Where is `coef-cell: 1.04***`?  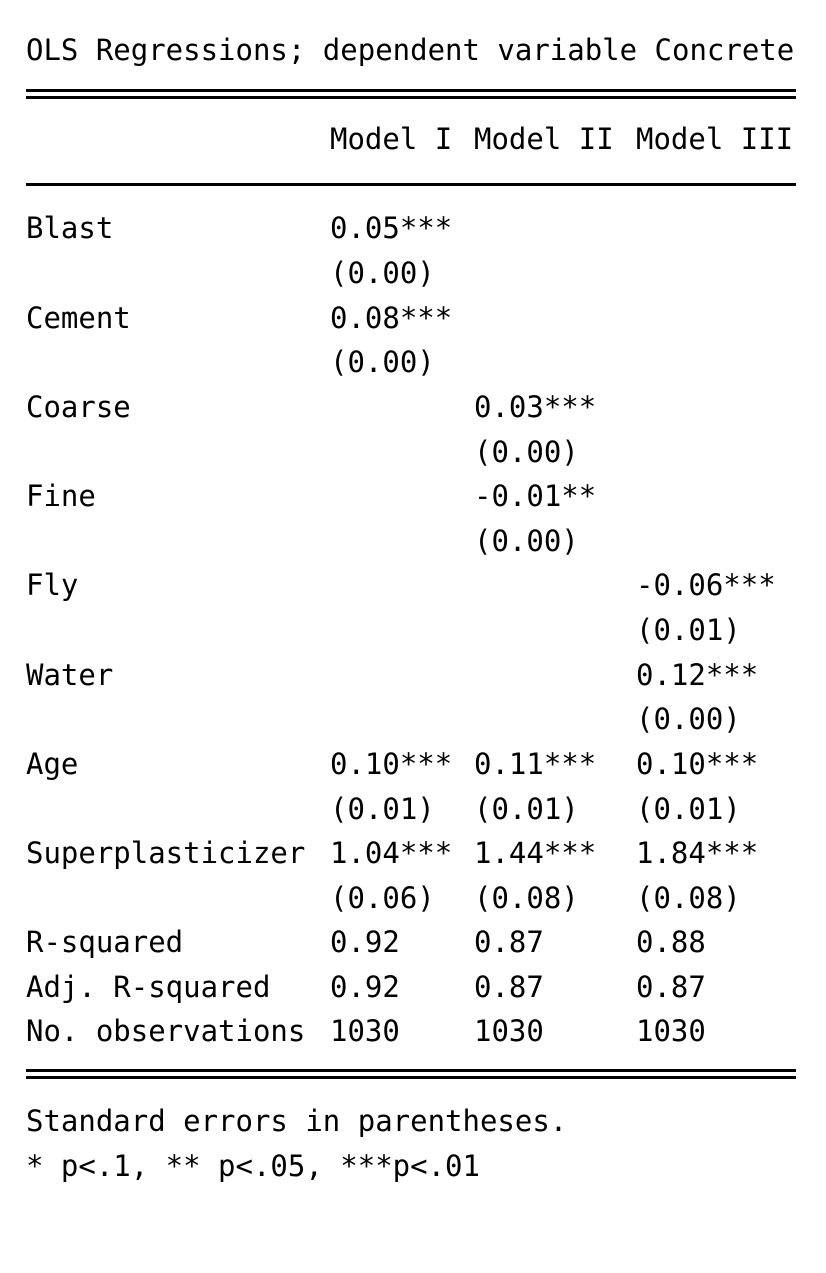
coef-cell: 1.04*** is located at coordinates (391, 853).